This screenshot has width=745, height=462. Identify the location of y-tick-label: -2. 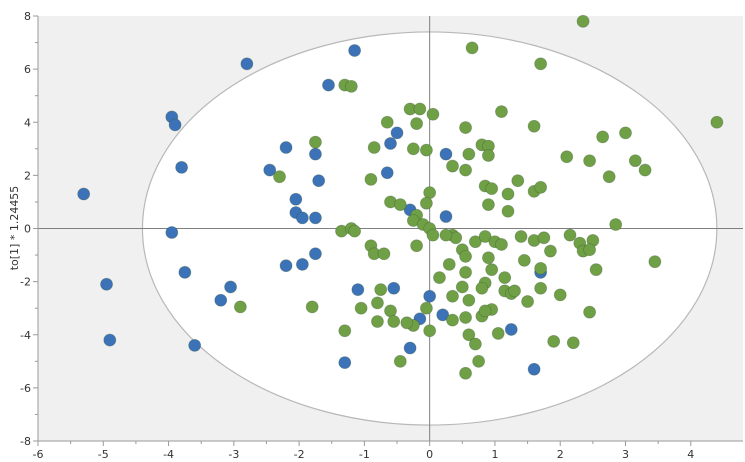
(25, 282).